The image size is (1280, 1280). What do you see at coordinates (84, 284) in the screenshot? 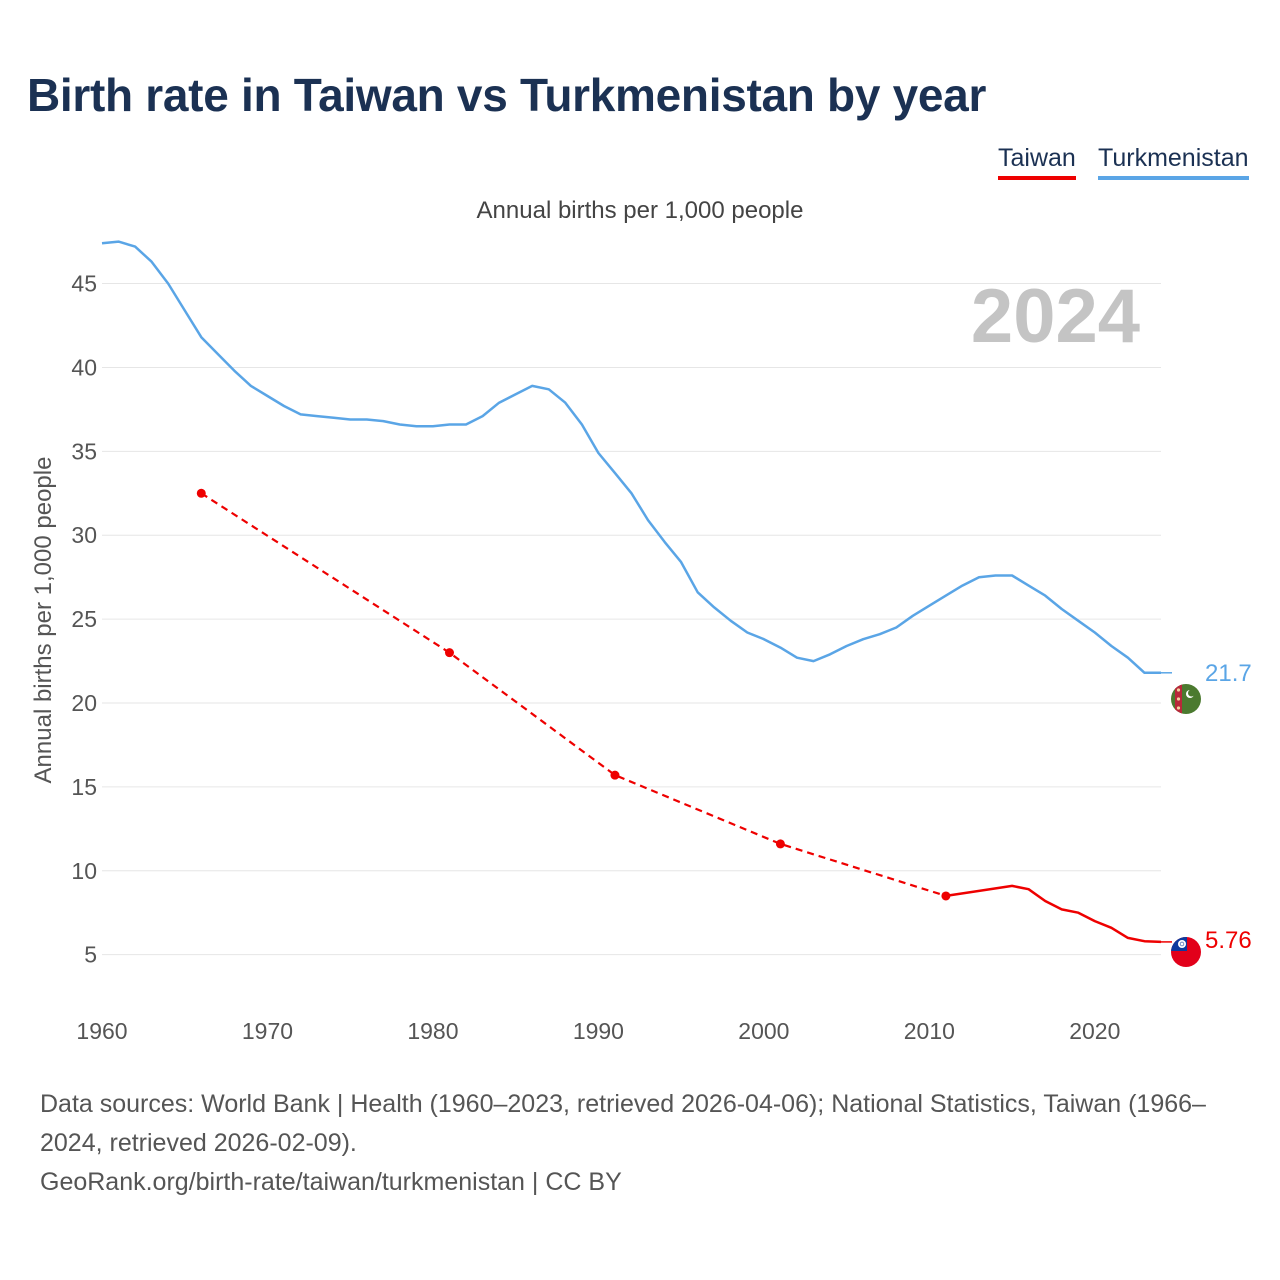
I see `y-tick-label: 45` at bounding box center [84, 284].